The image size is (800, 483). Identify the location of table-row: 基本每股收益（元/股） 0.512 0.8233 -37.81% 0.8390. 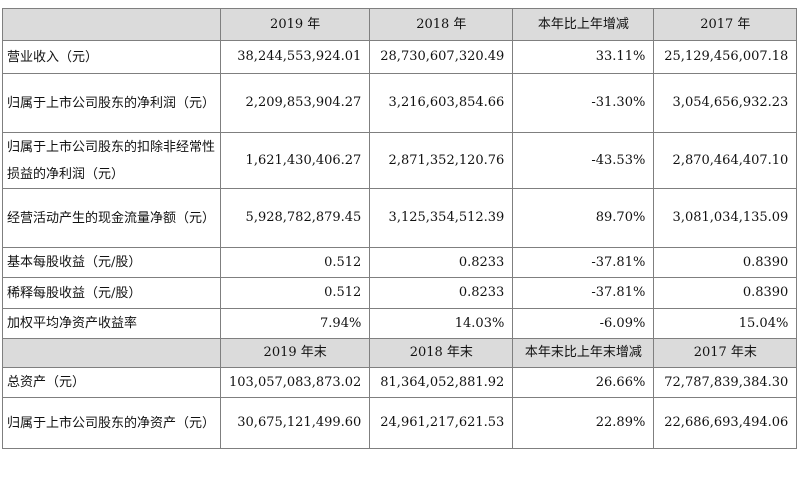
(400, 262).